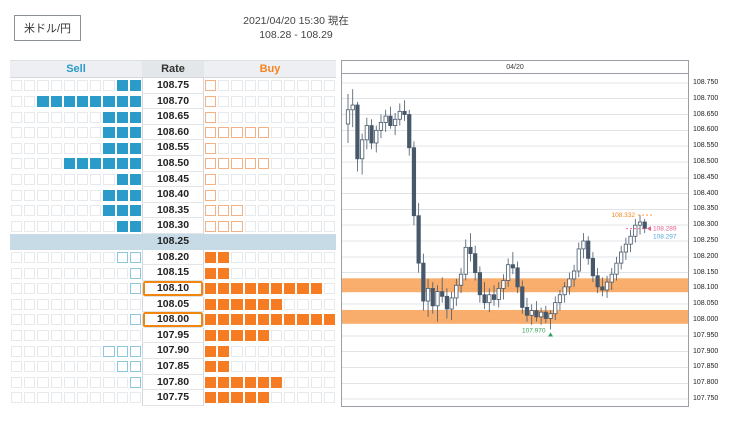 This screenshot has width=740, height=424. What do you see at coordinates (270, 195) in the screenshot?
I see `buy-depth-cells` at bounding box center [270, 195].